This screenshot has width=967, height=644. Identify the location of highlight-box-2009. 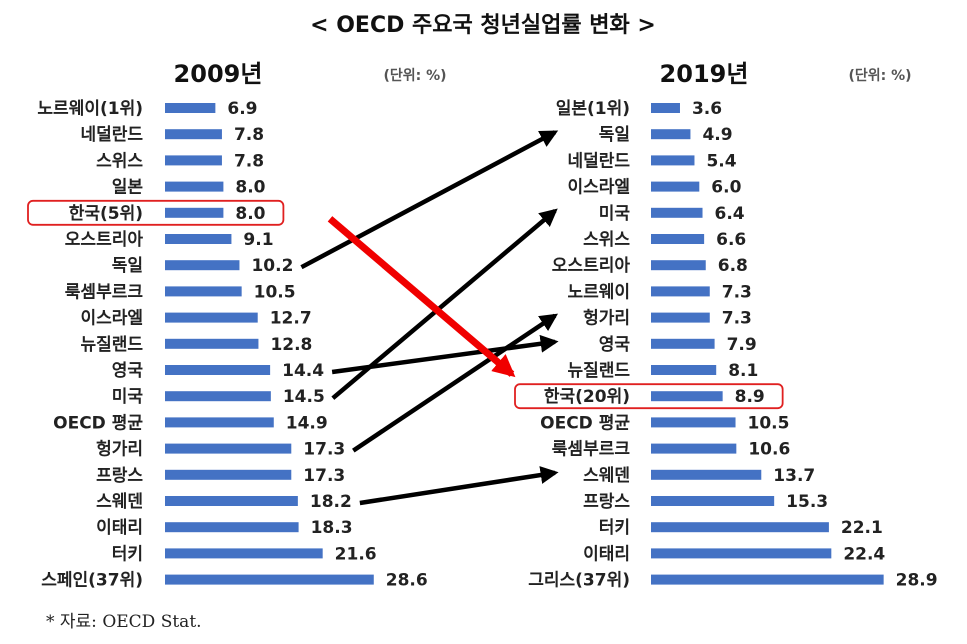
(156, 212).